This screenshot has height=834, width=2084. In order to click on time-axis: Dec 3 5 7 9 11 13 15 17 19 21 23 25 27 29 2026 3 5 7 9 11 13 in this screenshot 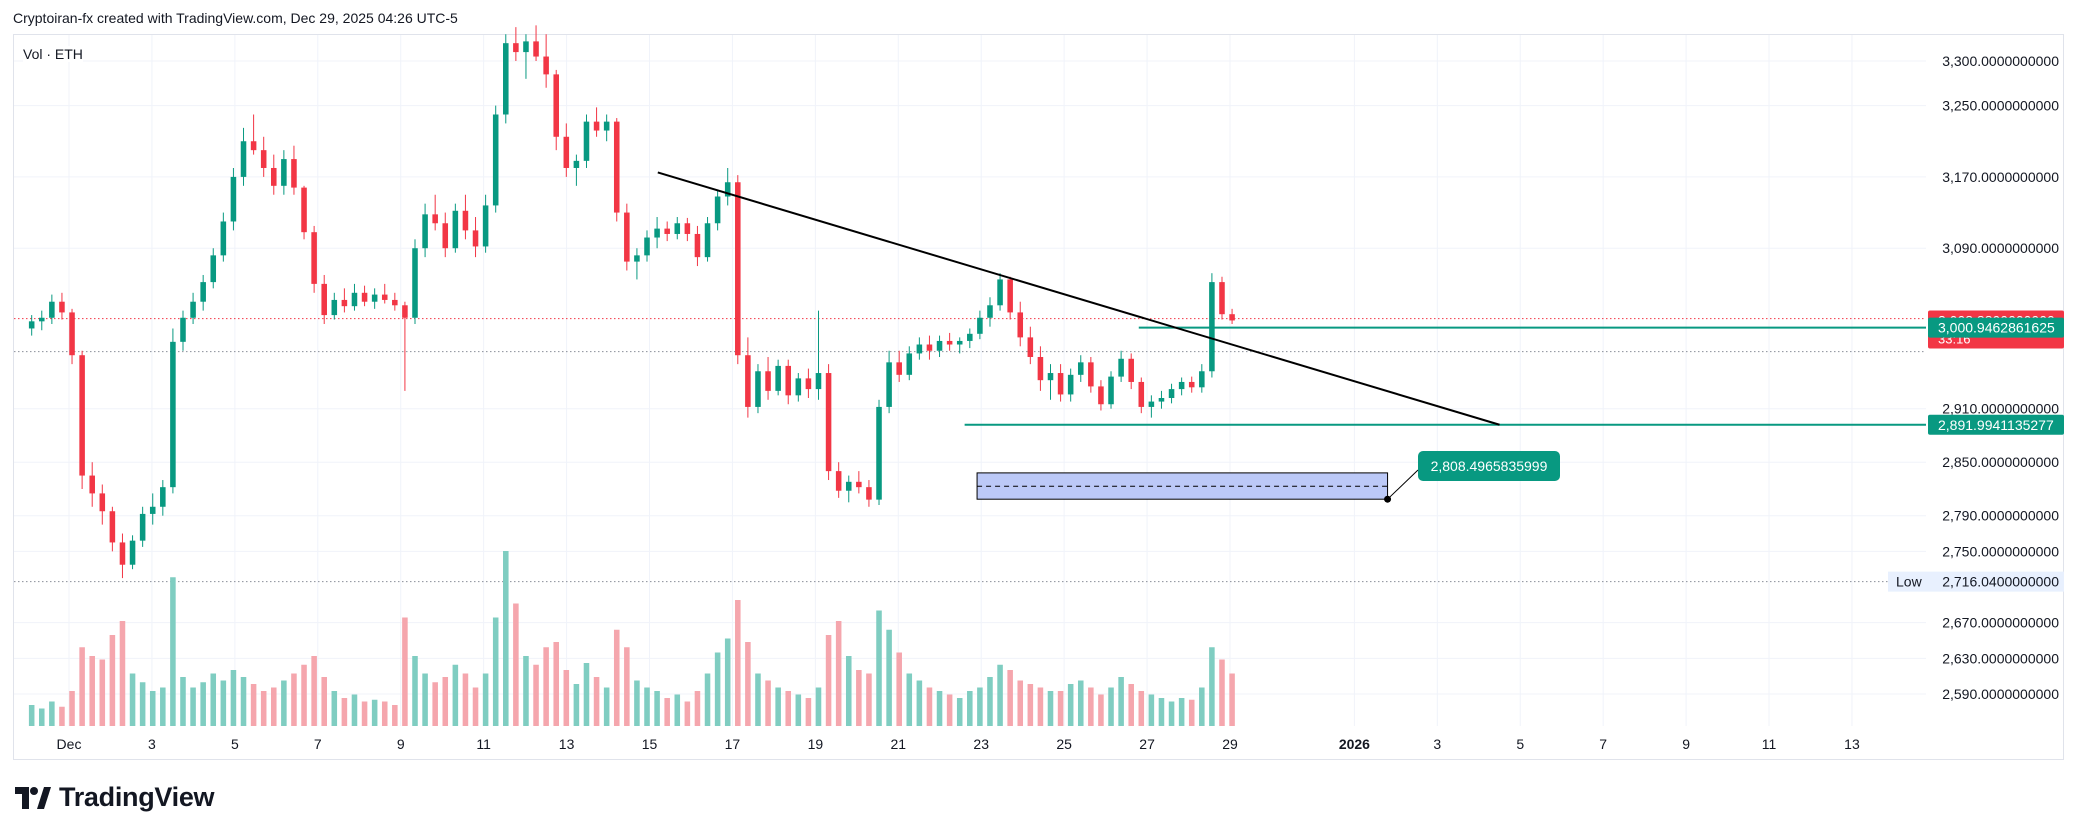, I will do `click(958, 744)`.